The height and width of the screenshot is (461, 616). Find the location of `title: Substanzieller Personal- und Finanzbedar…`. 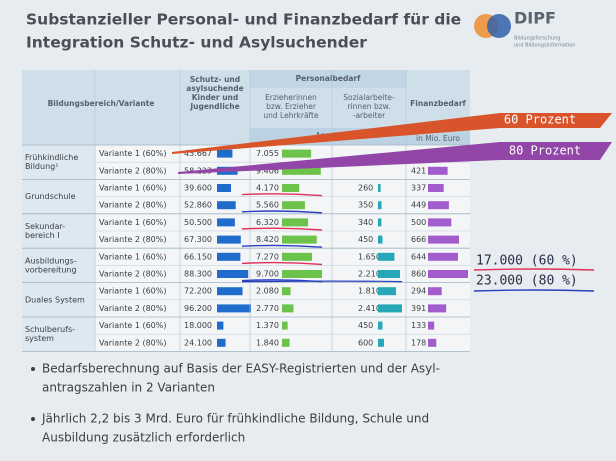

title: Substanzieller Personal- und Finanzbedar… is located at coordinates (243, 20).